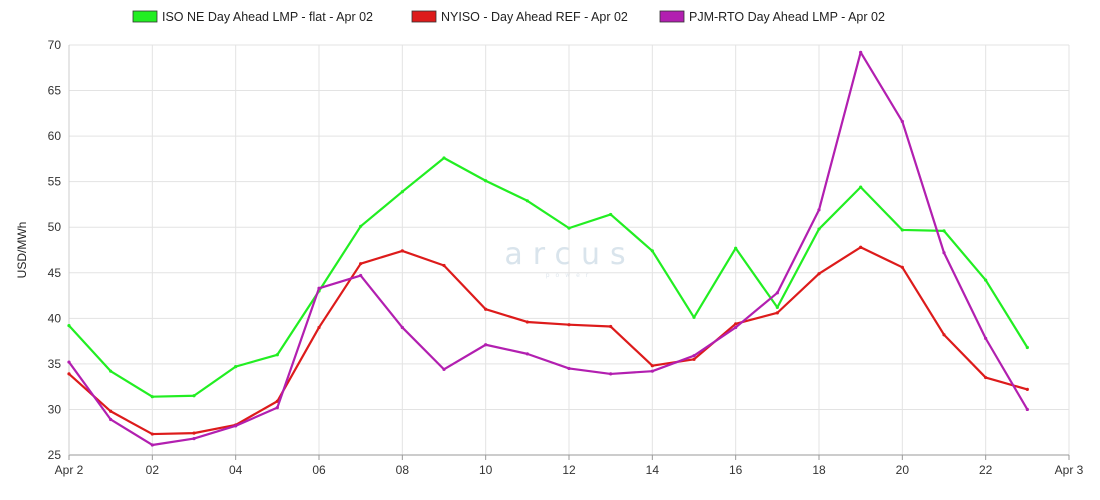  What do you see at coordinates (55, 182) in the screenshot?
I see `y-tick-label: 55` at bounding box center [55, 182].